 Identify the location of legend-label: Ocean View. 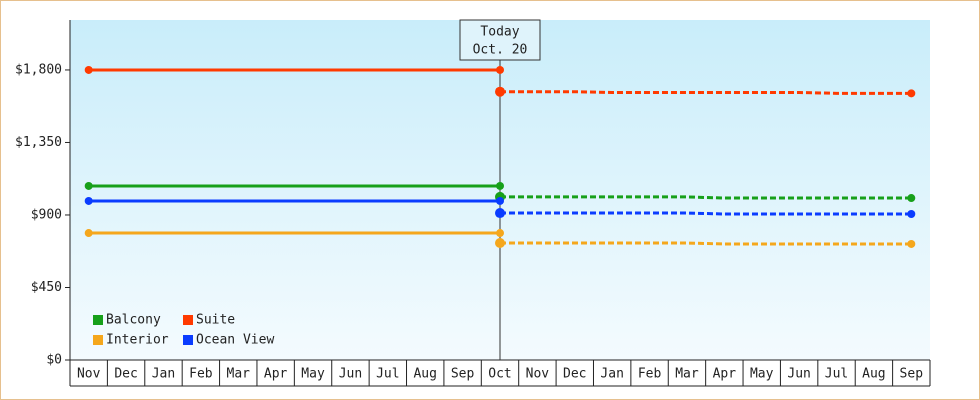
(235, 340).